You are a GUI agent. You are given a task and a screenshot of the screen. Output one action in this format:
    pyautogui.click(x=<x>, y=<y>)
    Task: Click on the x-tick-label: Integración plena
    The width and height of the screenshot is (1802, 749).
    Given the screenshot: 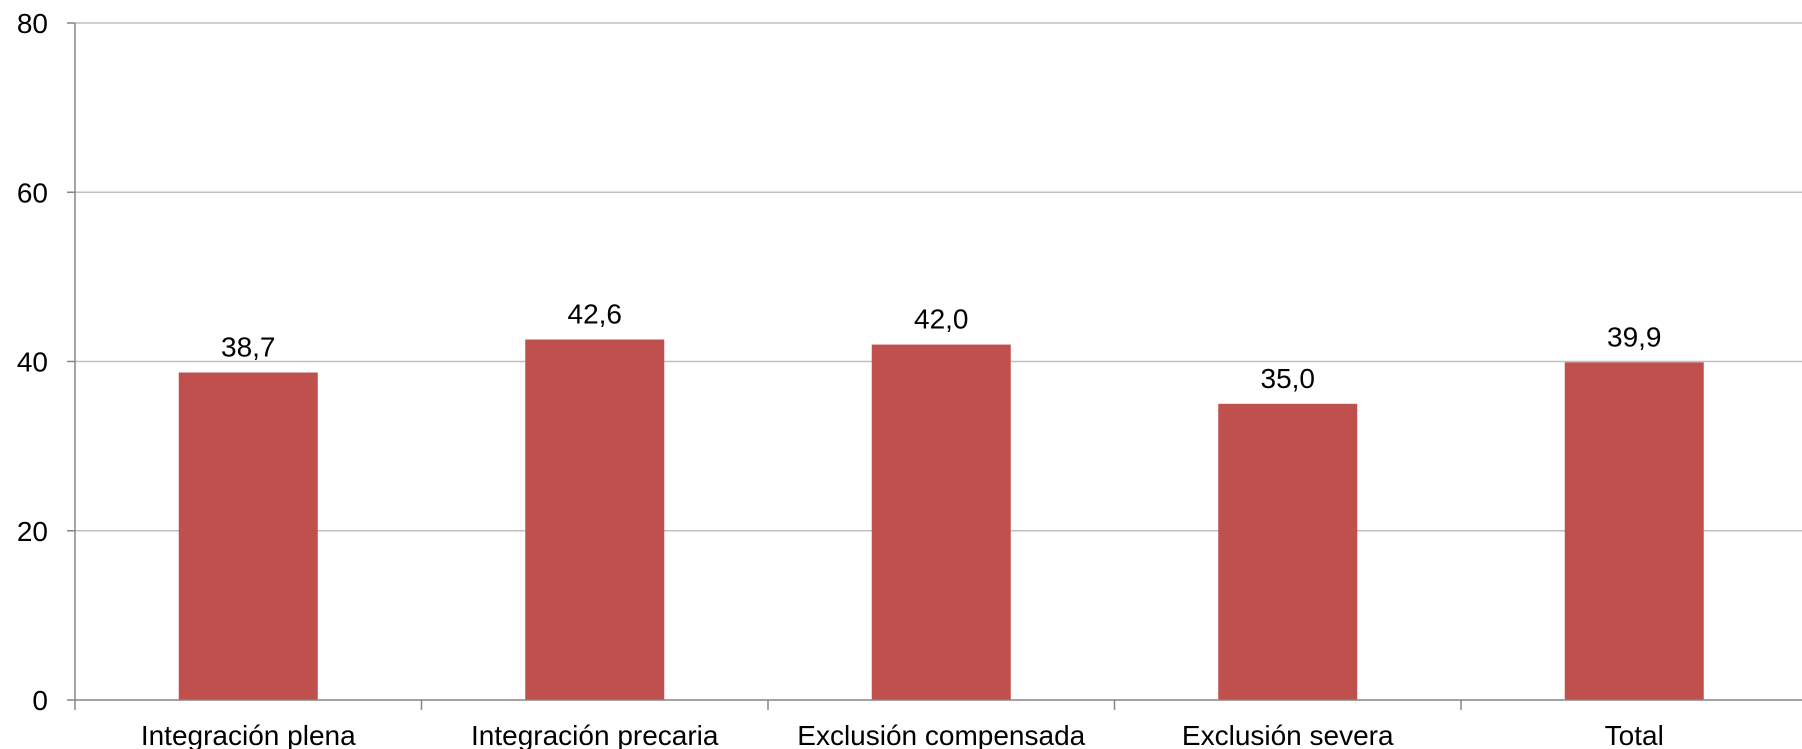 What is the action you would take?
    pyautogui.click(x=248, y=734)
    